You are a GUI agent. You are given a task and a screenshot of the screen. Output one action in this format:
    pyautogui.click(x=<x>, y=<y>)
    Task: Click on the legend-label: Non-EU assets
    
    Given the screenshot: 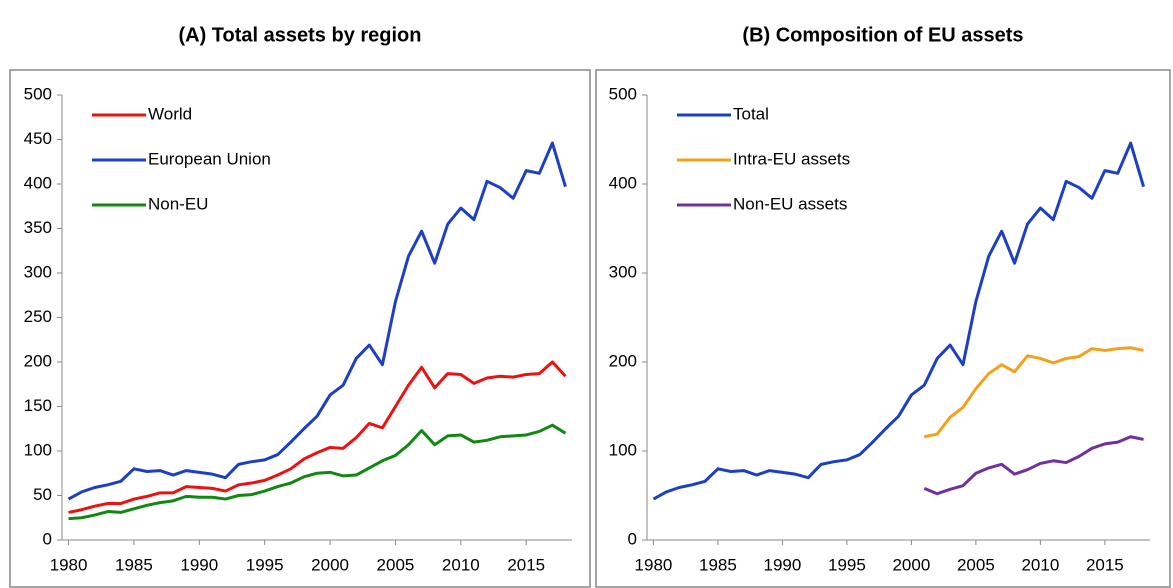 What is the action you would take?
    pyautogui.click(x=790, y=203)
    